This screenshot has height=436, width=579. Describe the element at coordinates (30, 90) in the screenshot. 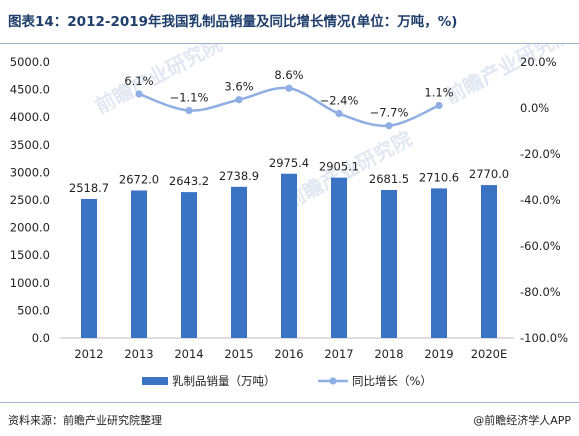

I see `left-axis-tick: 4500.0` at that location.